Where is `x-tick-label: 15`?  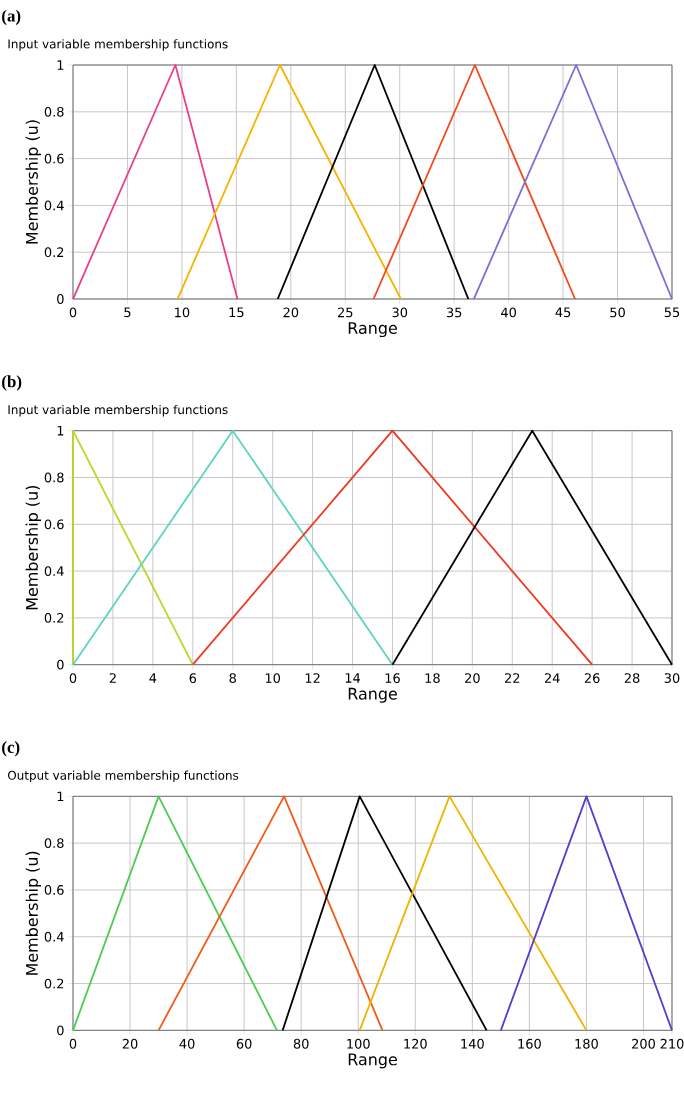
x-tick-label: 15 is located at coordinates (236, 312).